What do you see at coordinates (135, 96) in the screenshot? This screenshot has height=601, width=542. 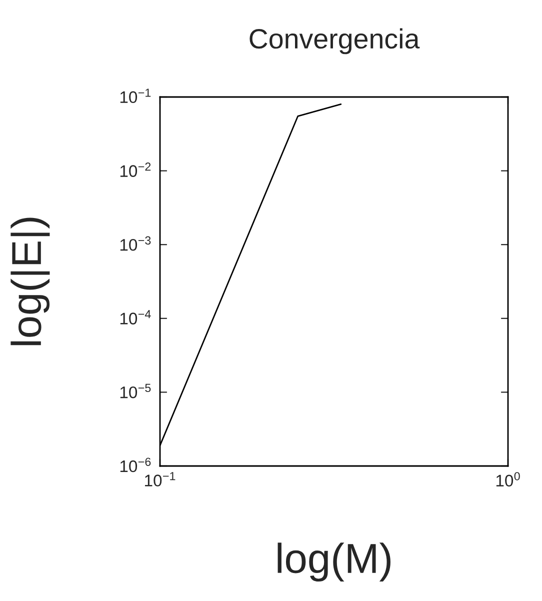 I see `y-tick-label: 10$^{−1}$` at bounding box center [135, 96].